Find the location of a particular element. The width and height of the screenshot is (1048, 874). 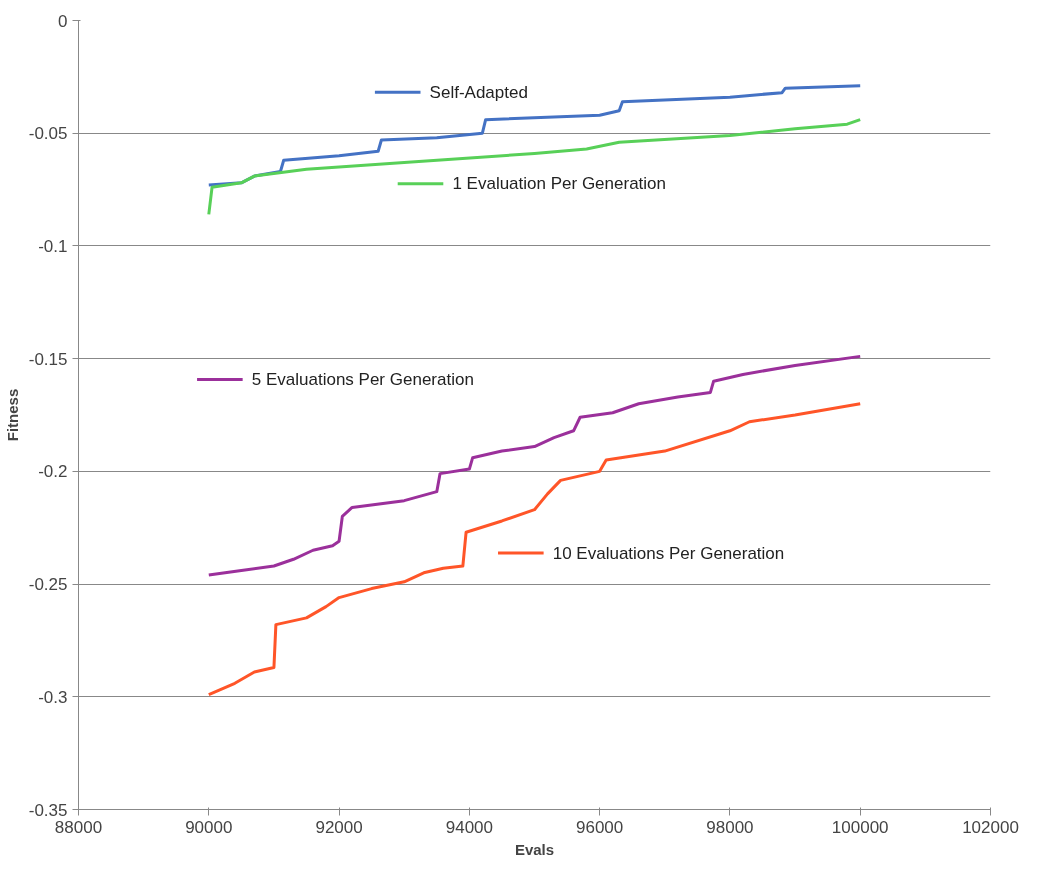

y-tick-label: -0.25 is located at coordinates (48, 585).